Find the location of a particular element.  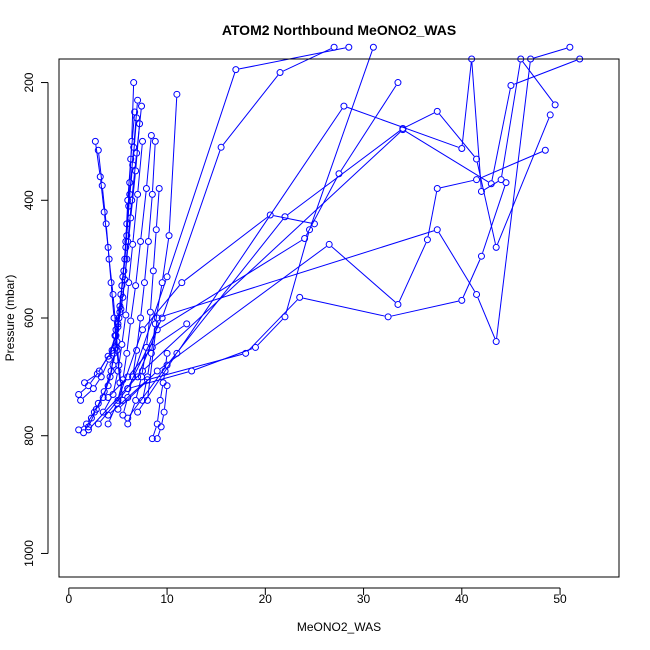

y-axis: 200 400 600 800 1000 is located at coordinates (35, 319).